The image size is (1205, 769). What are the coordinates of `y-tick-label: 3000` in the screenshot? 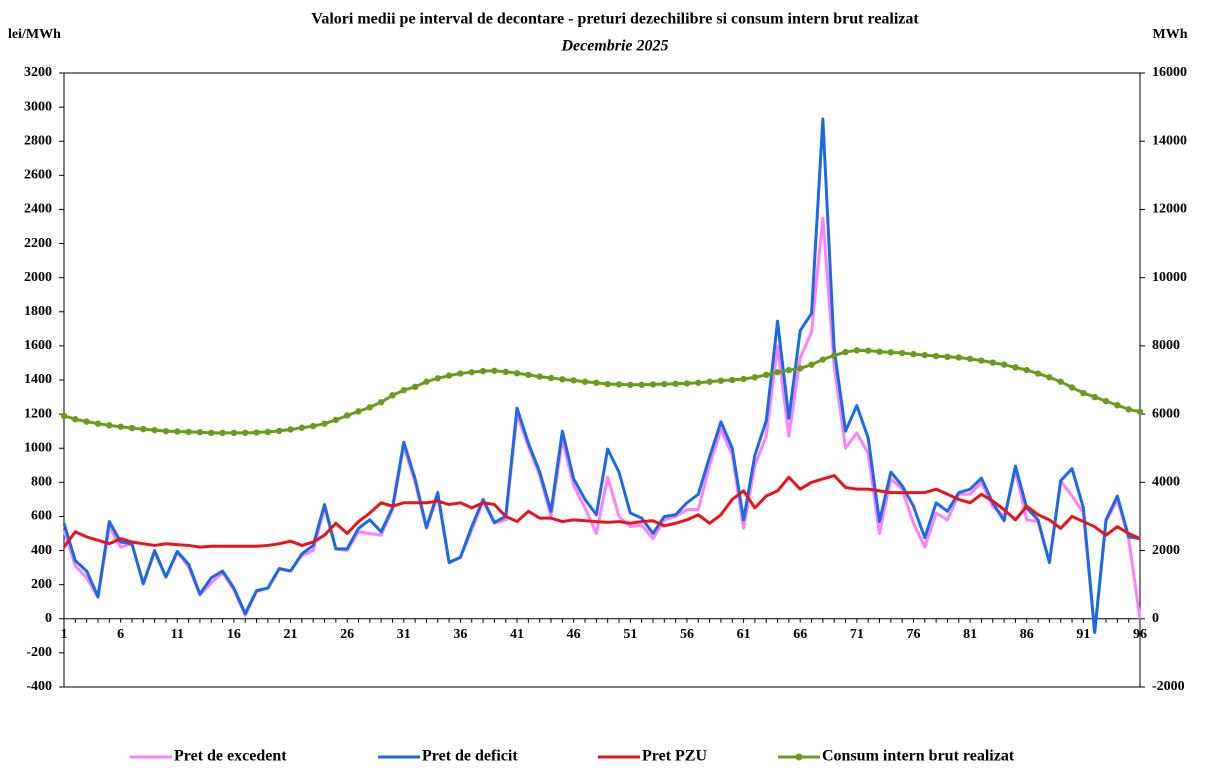 It's located at (38, 106).